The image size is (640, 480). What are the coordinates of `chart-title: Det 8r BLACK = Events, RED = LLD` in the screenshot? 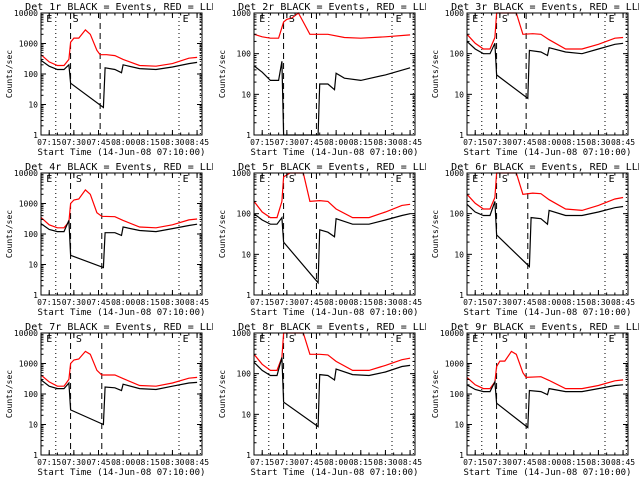 It's located at (332, 327).